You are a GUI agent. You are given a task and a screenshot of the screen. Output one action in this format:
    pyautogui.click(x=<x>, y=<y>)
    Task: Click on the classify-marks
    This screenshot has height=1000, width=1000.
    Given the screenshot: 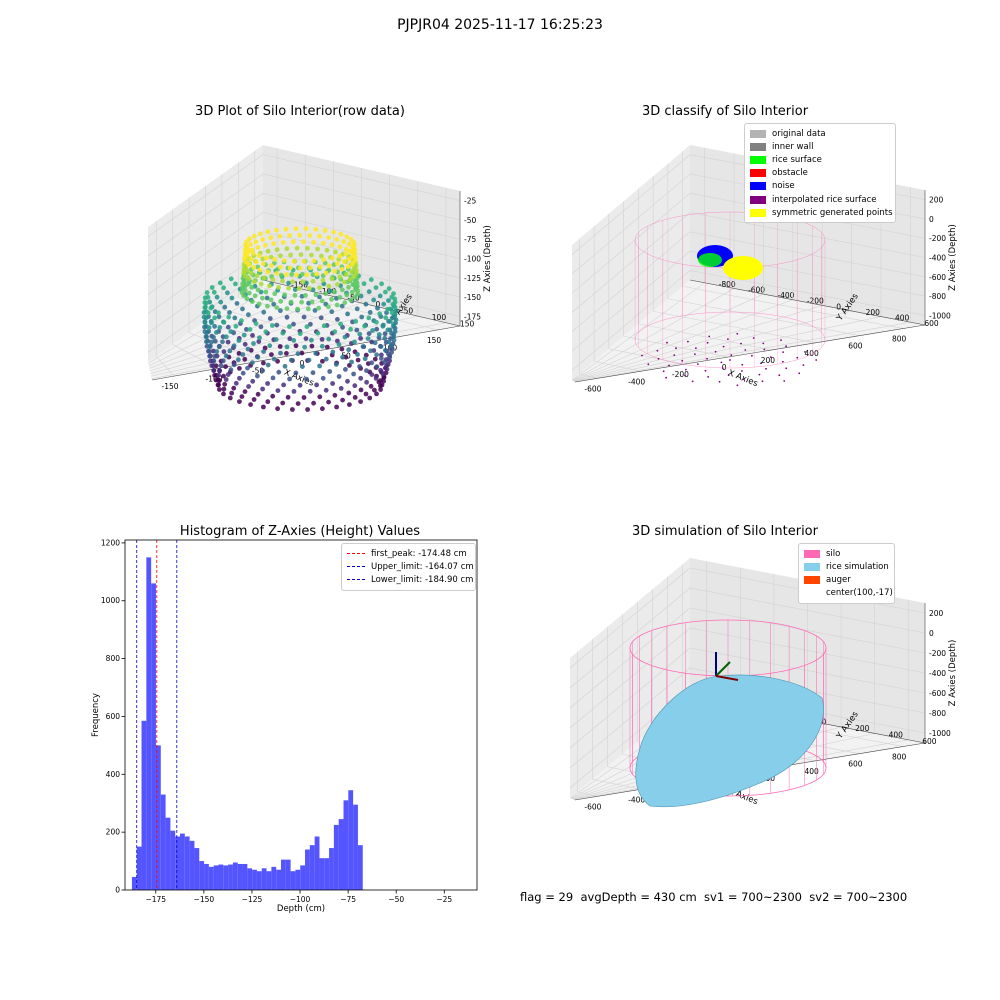 What is the action you would take?
    pyautogui.click(x=730, y=299)
    